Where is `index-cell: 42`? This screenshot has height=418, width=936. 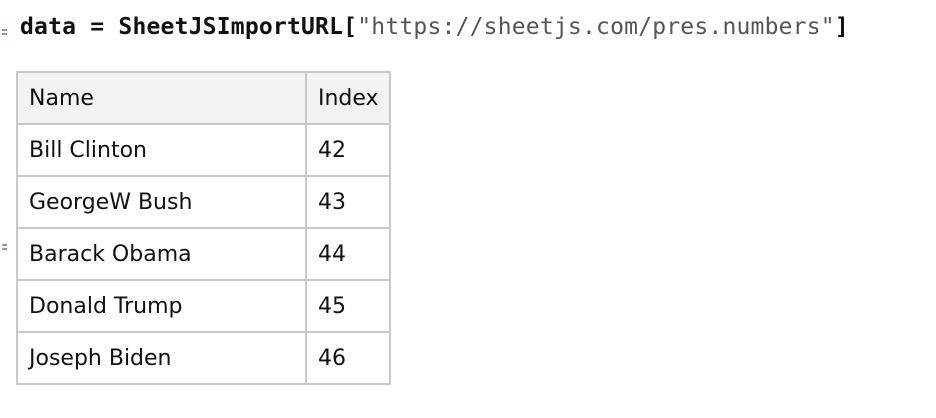
index-cell: 42 is located at coordinates (348, 150).